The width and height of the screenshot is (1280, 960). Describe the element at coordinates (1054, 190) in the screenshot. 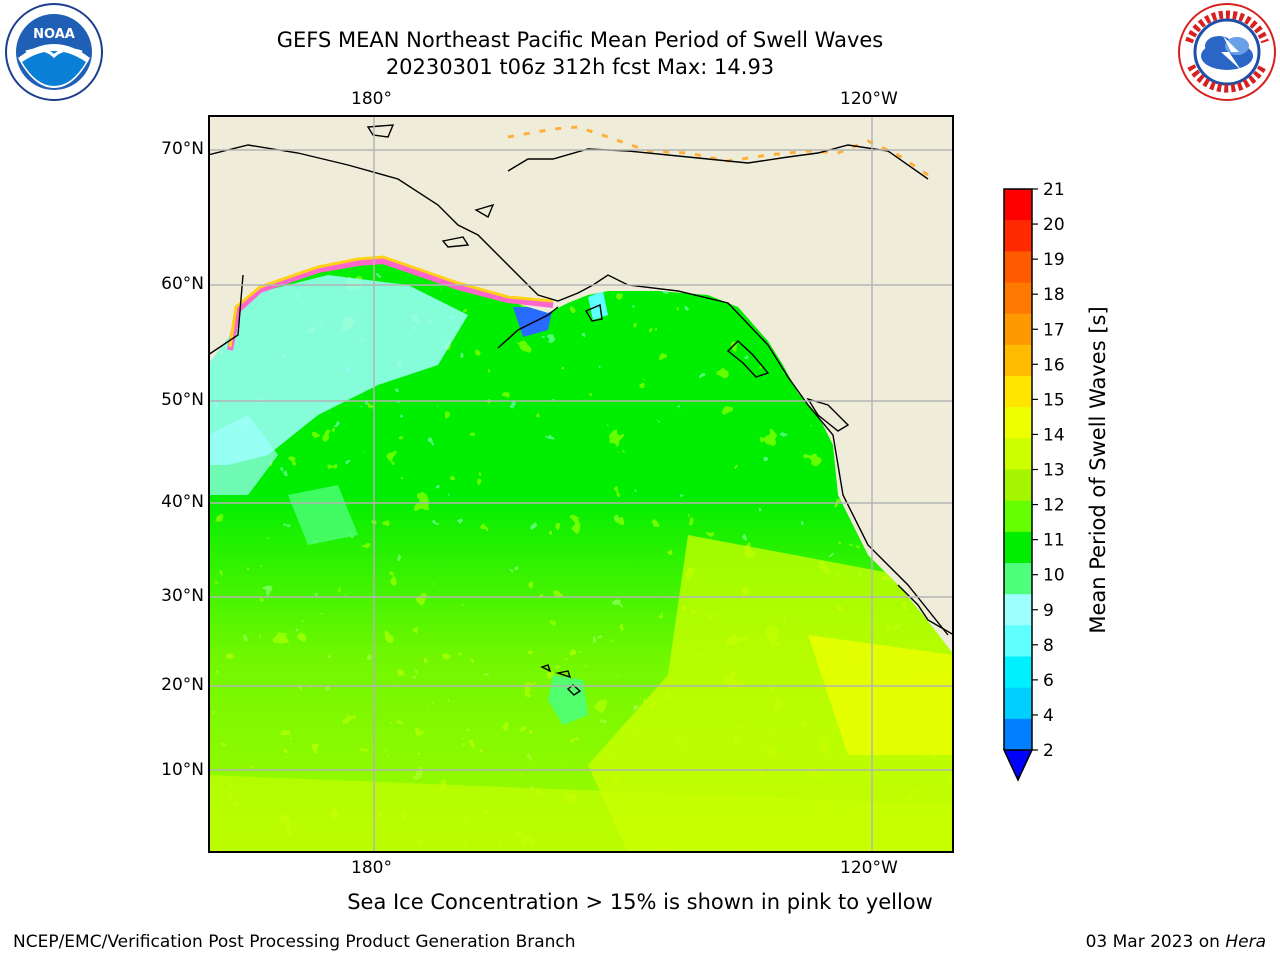

I see `colorbar-tick-label: 21` at that location.